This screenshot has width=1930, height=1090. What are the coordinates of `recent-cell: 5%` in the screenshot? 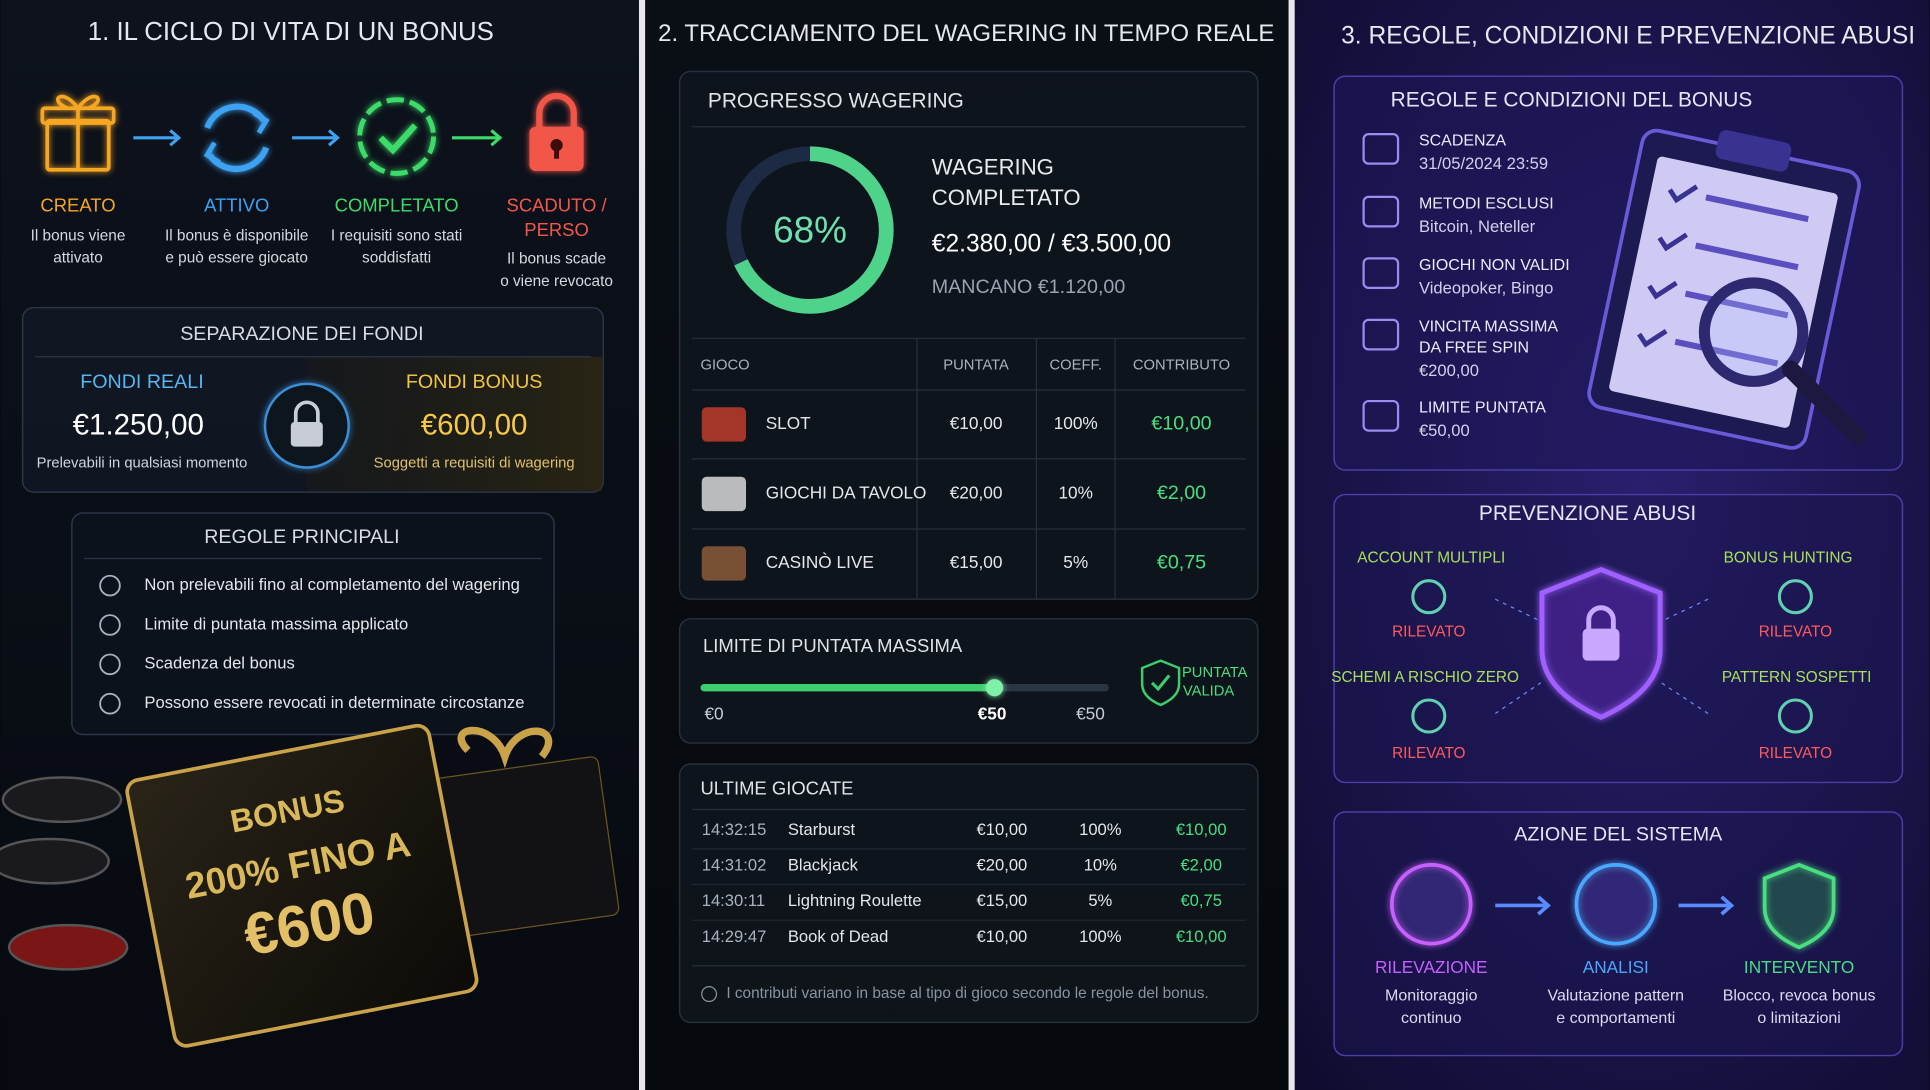 It's located at (1100, 900).